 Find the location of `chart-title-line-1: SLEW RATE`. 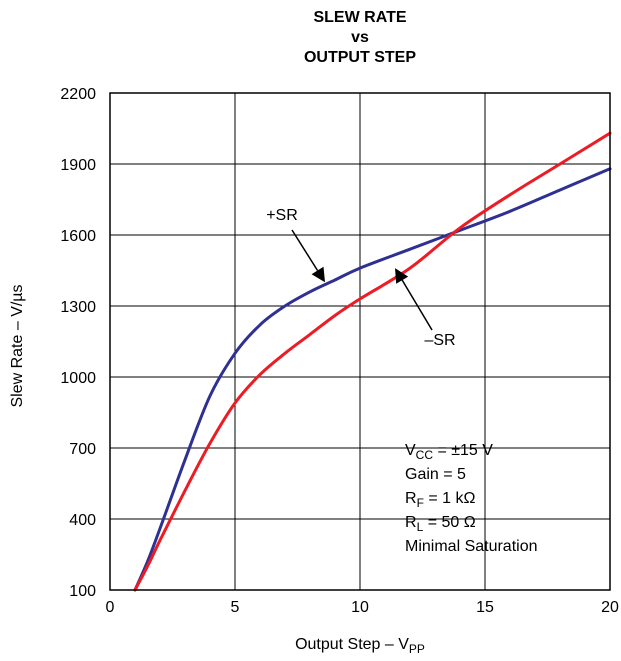

chart-title-line-1: SLEW RATE is located at coordinates (359, 17).